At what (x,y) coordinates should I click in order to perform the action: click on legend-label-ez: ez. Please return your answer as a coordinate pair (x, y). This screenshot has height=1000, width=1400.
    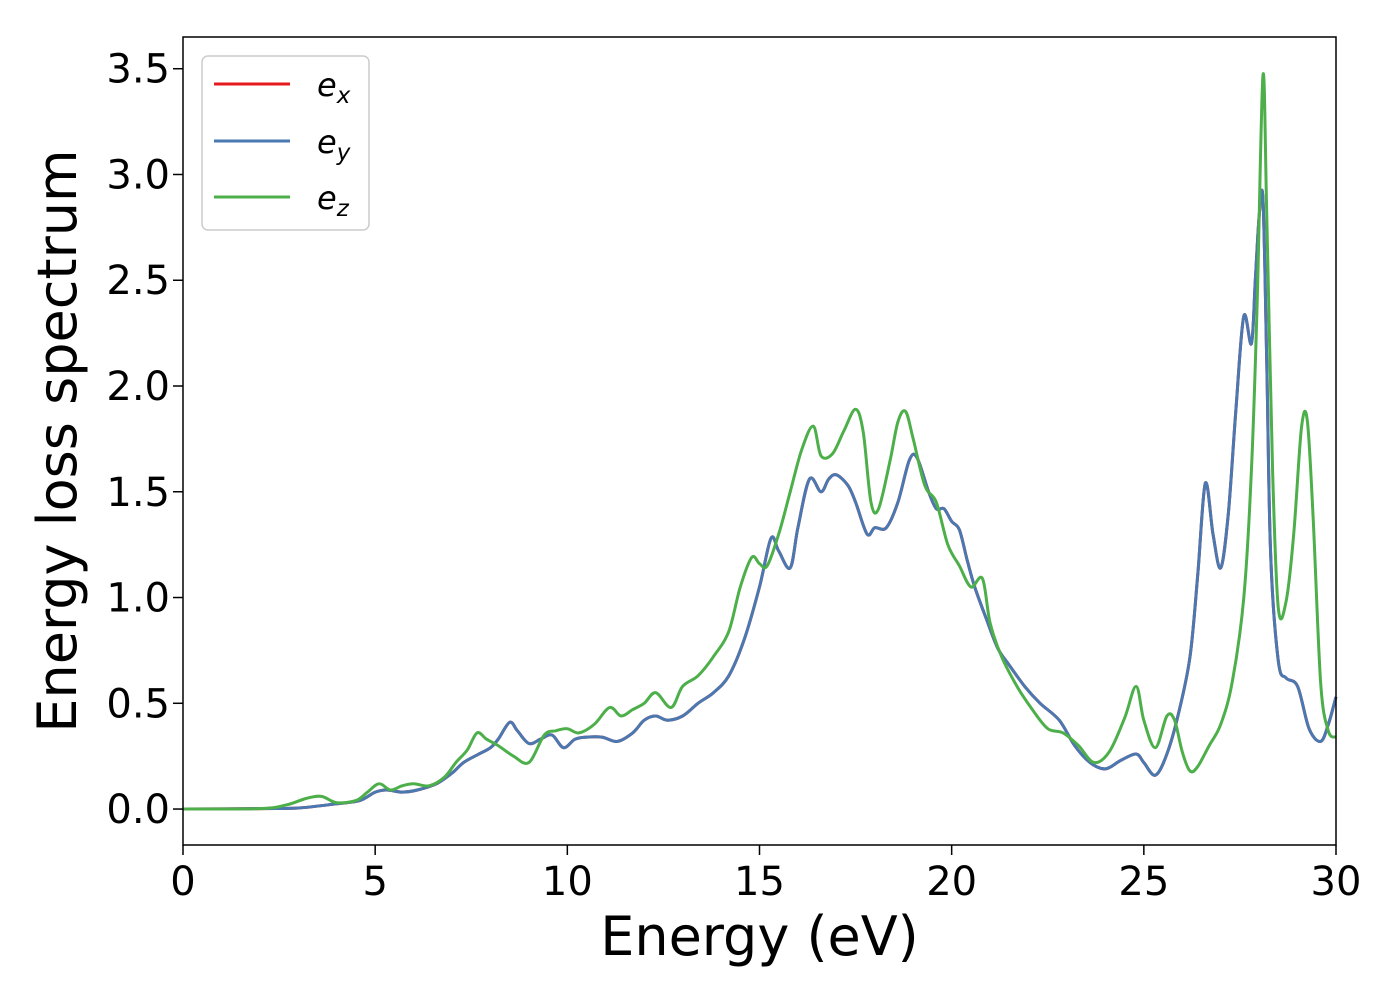
    Looking at the image, I should click on (333, 200).